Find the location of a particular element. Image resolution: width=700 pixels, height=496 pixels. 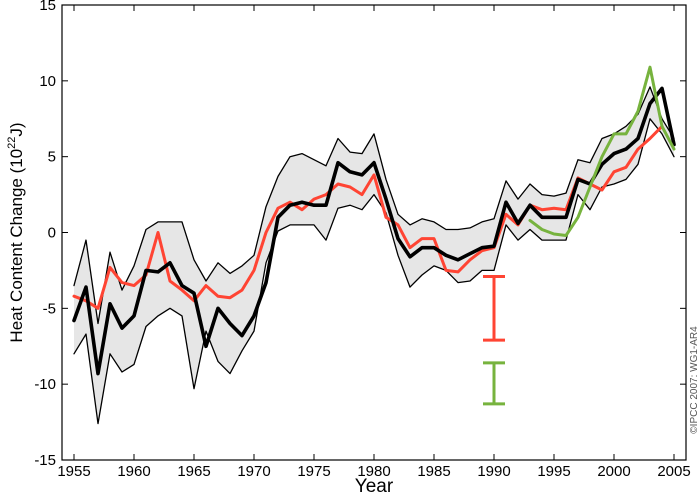

error-bar-green is located at coordinates (494, 383).